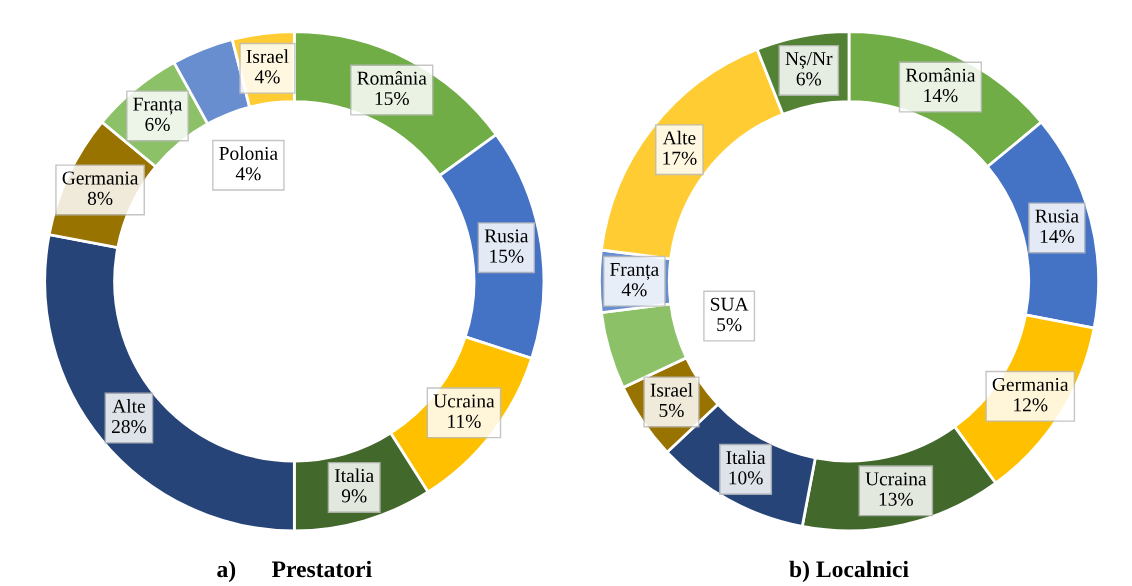 The height and width of the screenshot is (586, 1132). I want to click on data-label: 17%, so click(680, 158).